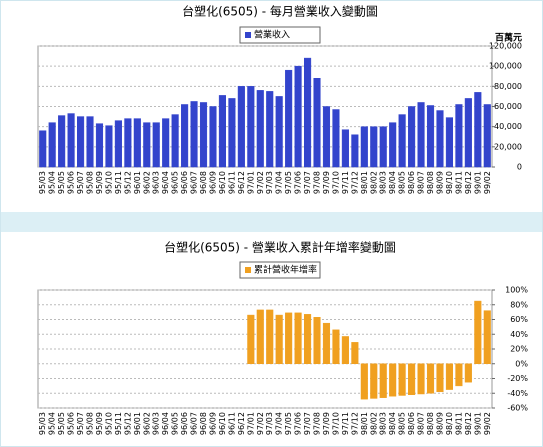  I want to click on x-tick-label: 98/07, so click(421, 182).